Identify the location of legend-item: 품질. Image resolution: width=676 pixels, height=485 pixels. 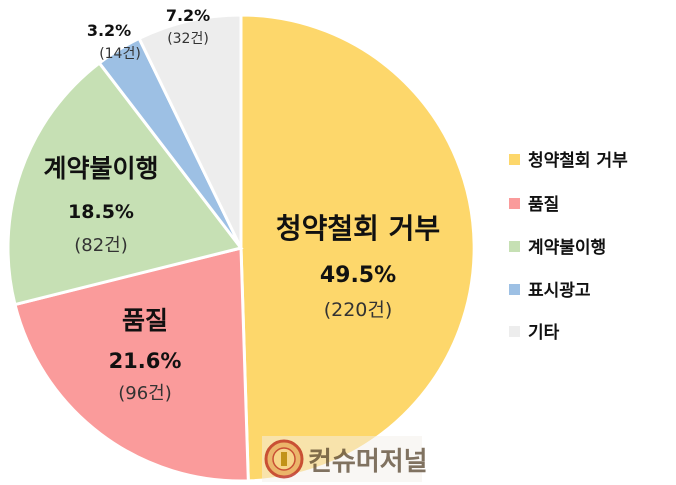
(534, 204).